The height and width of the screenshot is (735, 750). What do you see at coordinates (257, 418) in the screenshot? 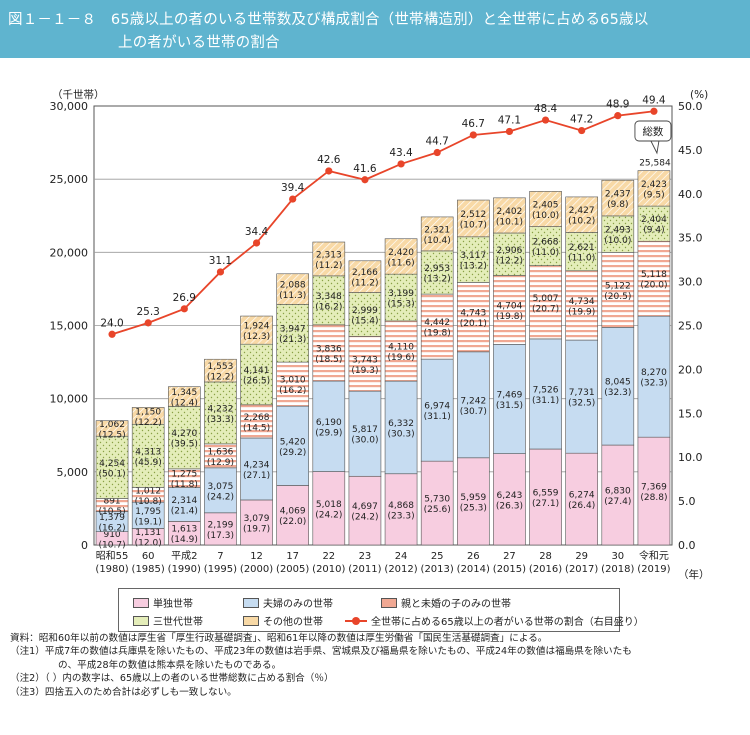
I see `bar-value-label: 2,268` at bounding box center [257, 418].